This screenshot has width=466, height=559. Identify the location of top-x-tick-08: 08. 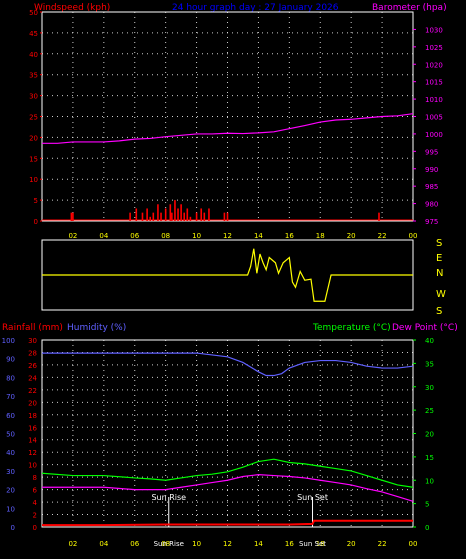
(165, 236).